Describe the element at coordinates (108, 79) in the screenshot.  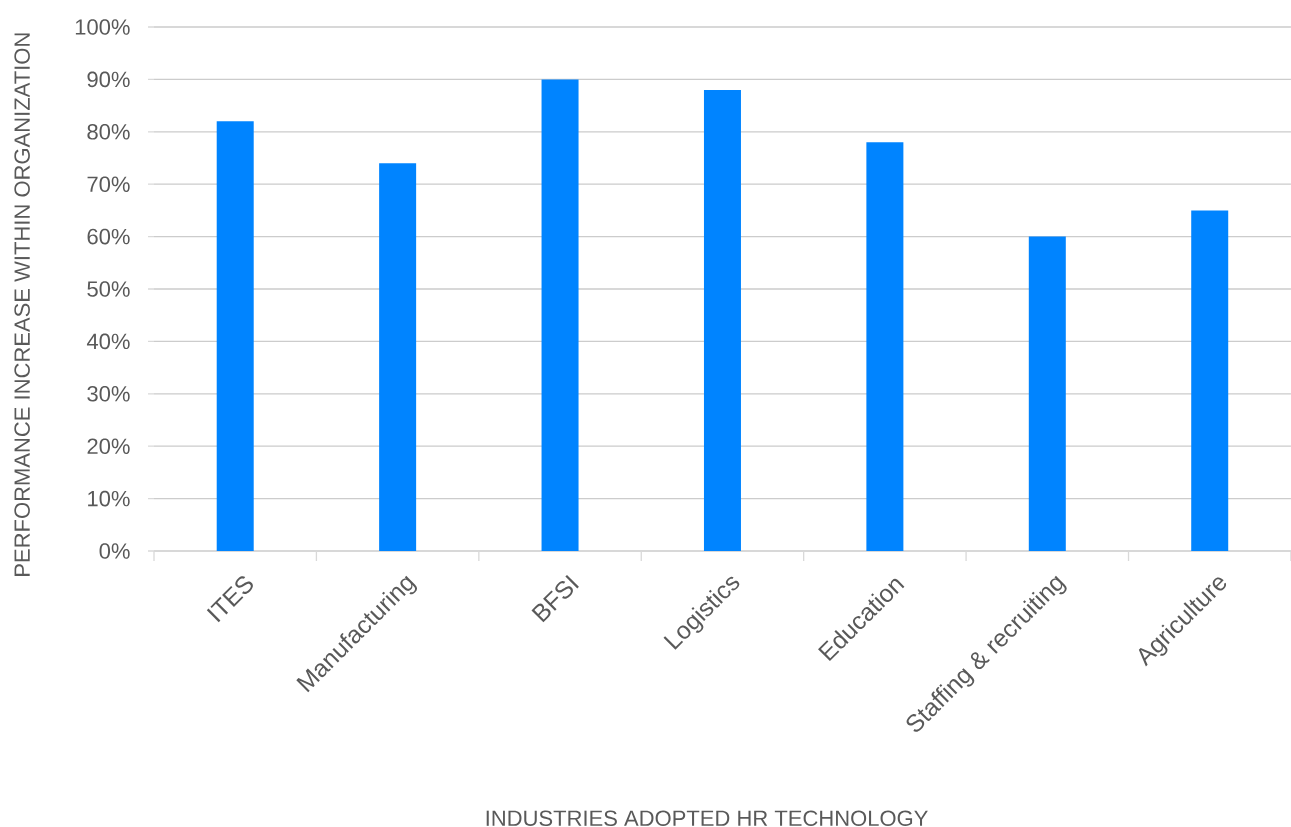
I see `y-tick-label: 90%` at that location.